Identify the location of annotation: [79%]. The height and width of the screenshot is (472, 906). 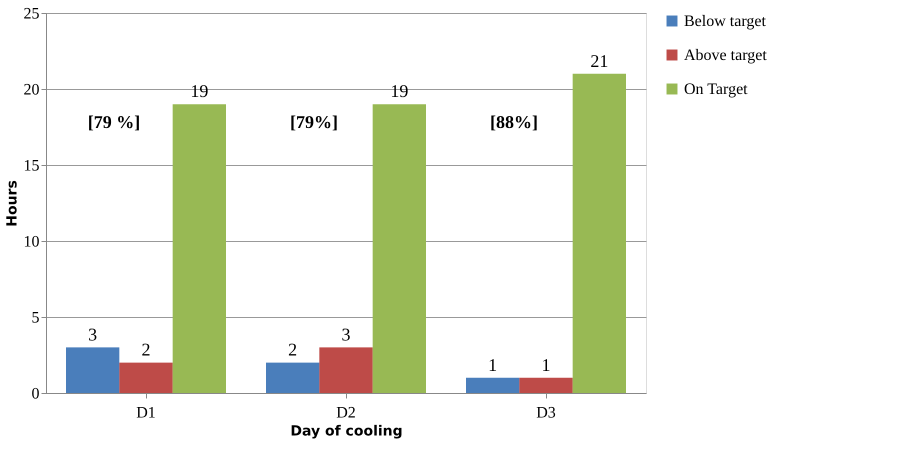
(314, 122).